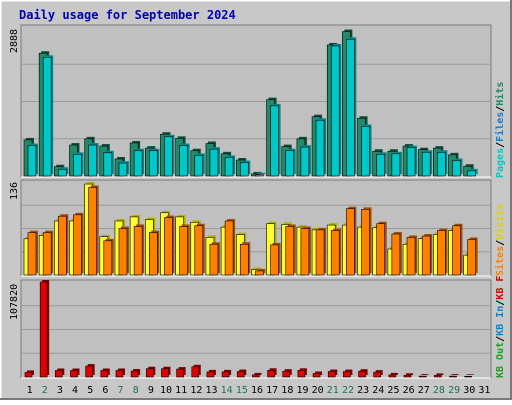 Image resolution: width=512 pixels, height=405 pixels. What do you see at coordinates (261, 173) in the screenshot?
I see `bar-pages-shadow` at bounding box center [261, 173].